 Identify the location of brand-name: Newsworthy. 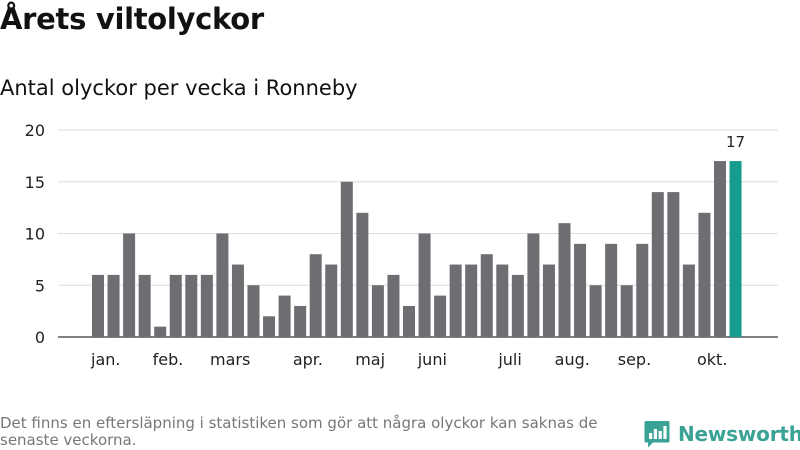
(739, 434).